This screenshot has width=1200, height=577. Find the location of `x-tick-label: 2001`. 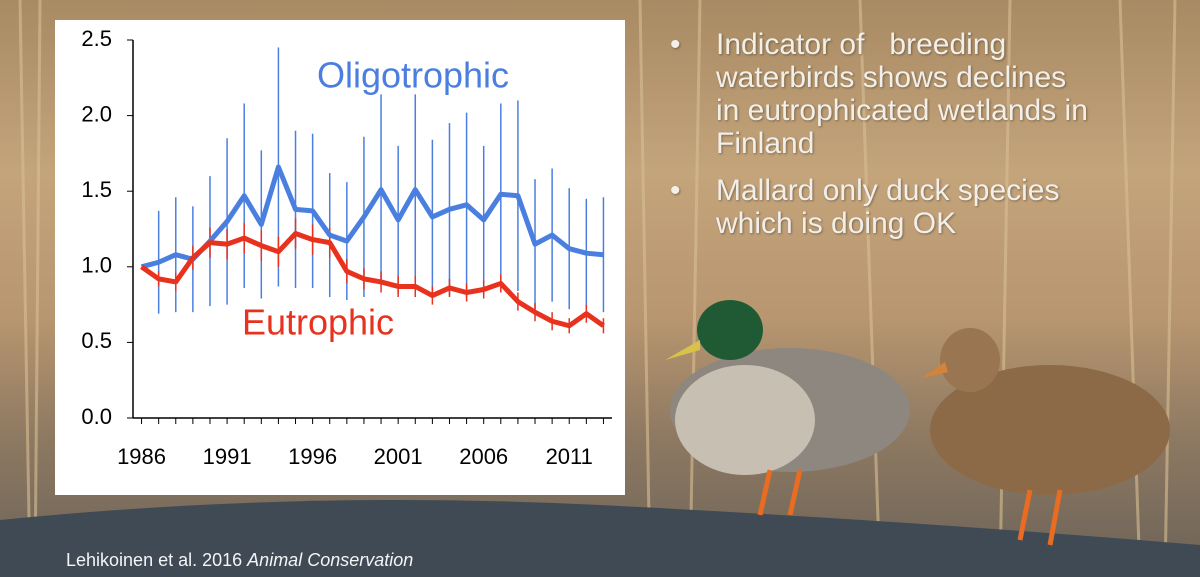

x-tick-label: 2001 is located at coordinates (398, 456).